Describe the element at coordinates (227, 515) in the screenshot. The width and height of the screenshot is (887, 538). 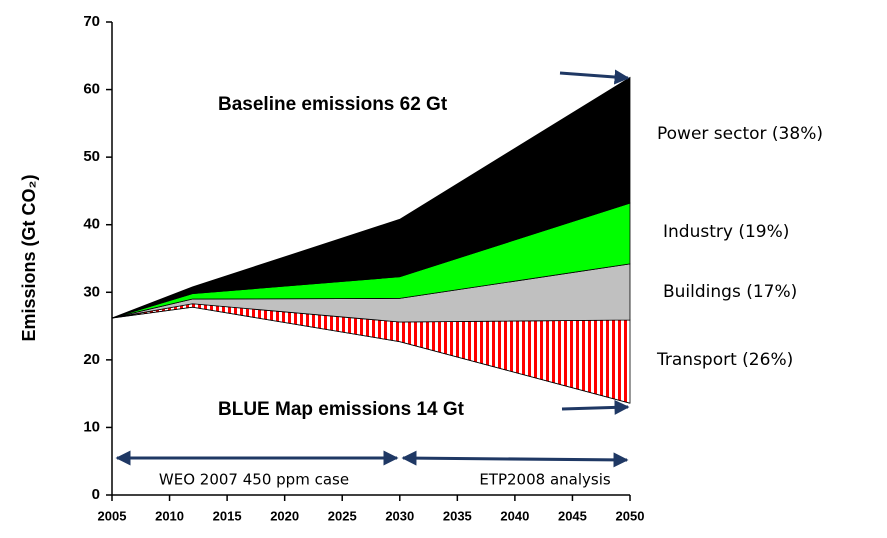
I see `x-tick-label: 2015` at that location.